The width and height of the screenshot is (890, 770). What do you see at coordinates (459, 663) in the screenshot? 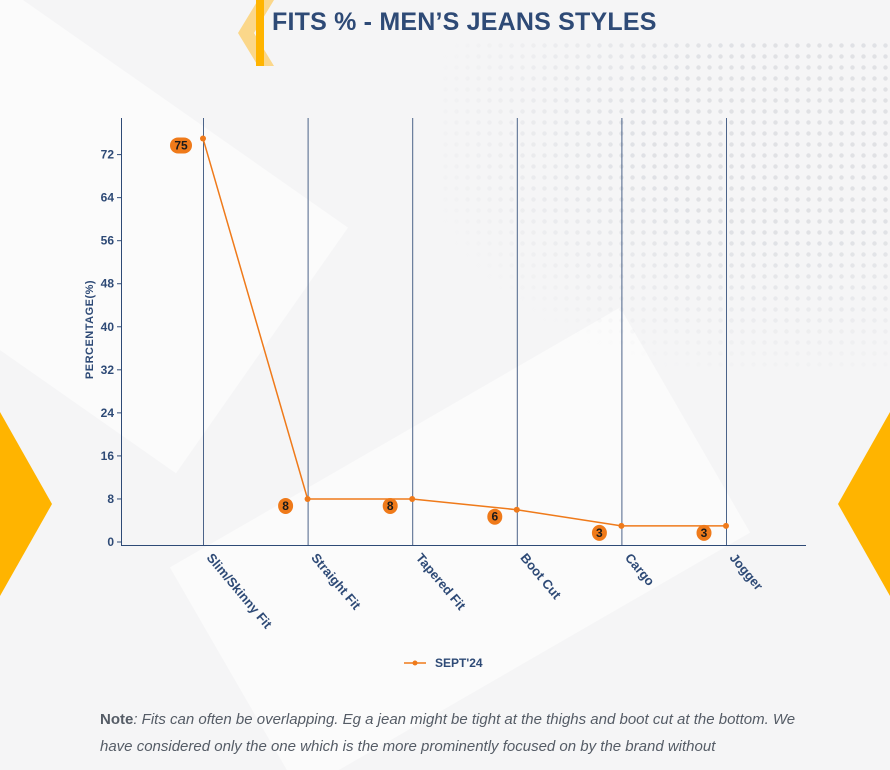
I see `legend-label: SEPT'24` at bounding box center [459, 663].